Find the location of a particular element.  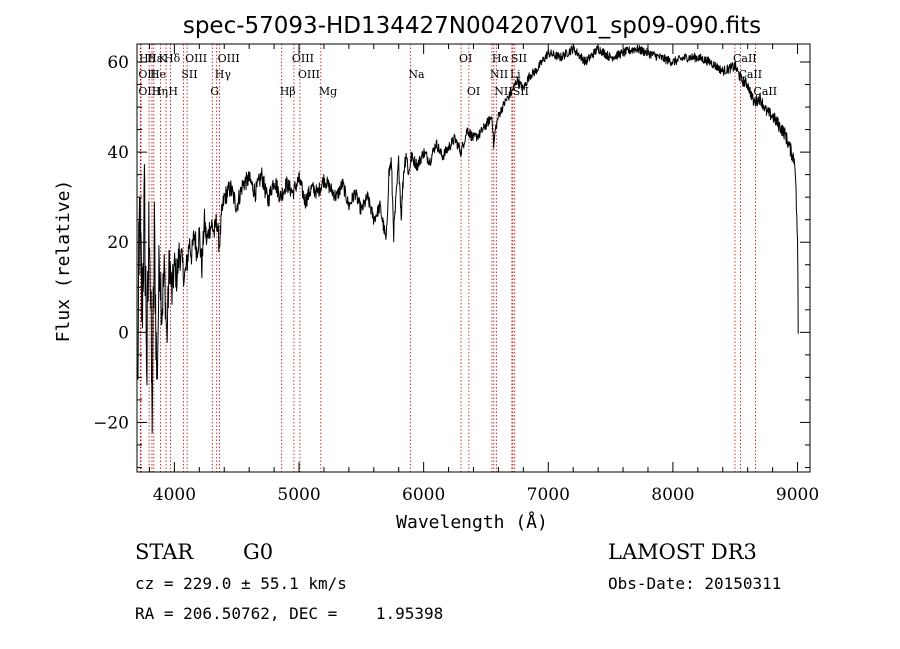

redshift-value: cz = 229.0 ± 55.1 km/s is located at coordinates (241, 583).